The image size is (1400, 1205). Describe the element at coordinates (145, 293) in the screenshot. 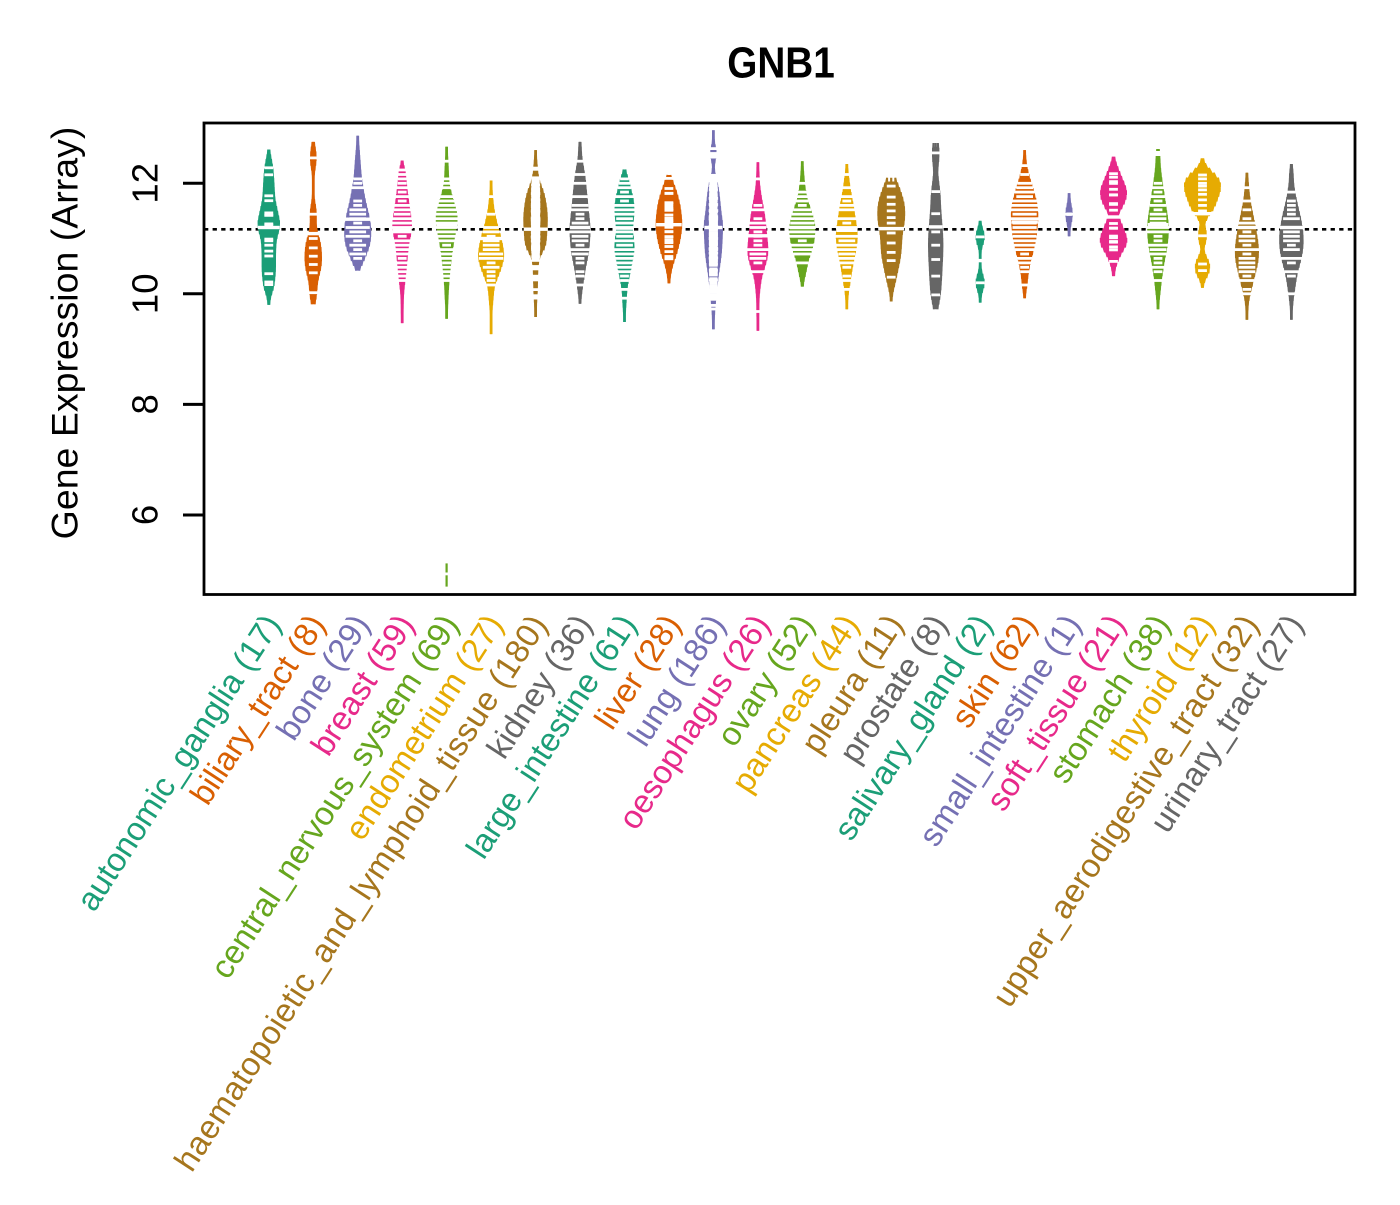

I see `svg-text: 10` at that location.